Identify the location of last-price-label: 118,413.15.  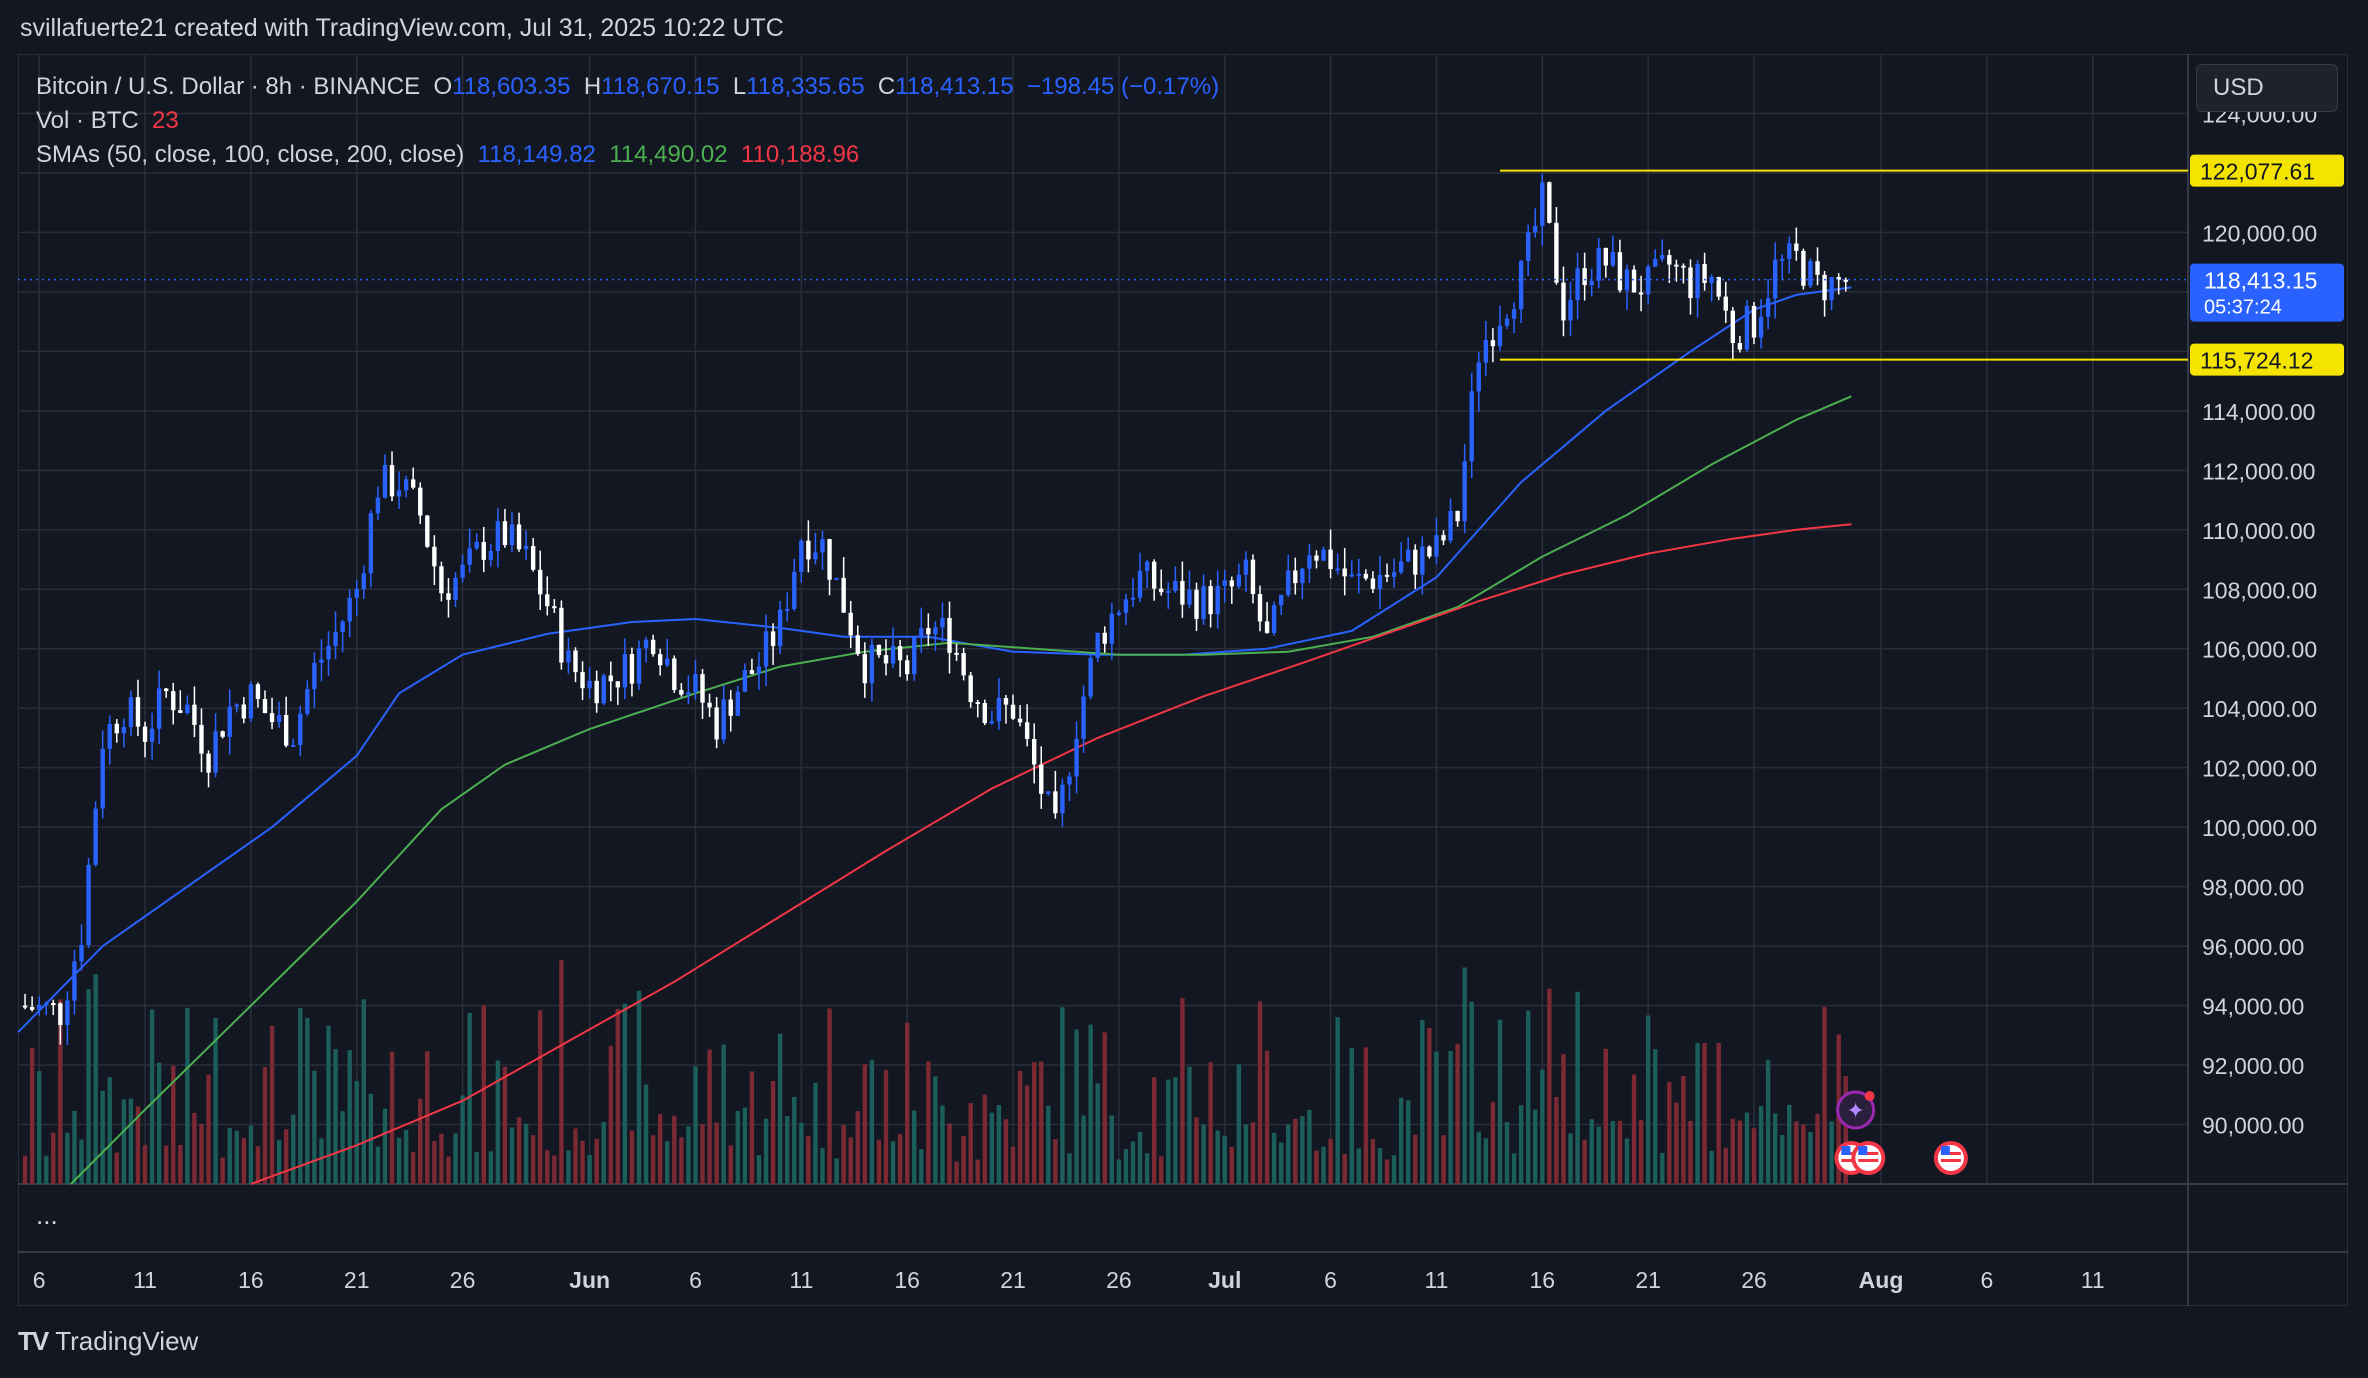
(2260, 281).